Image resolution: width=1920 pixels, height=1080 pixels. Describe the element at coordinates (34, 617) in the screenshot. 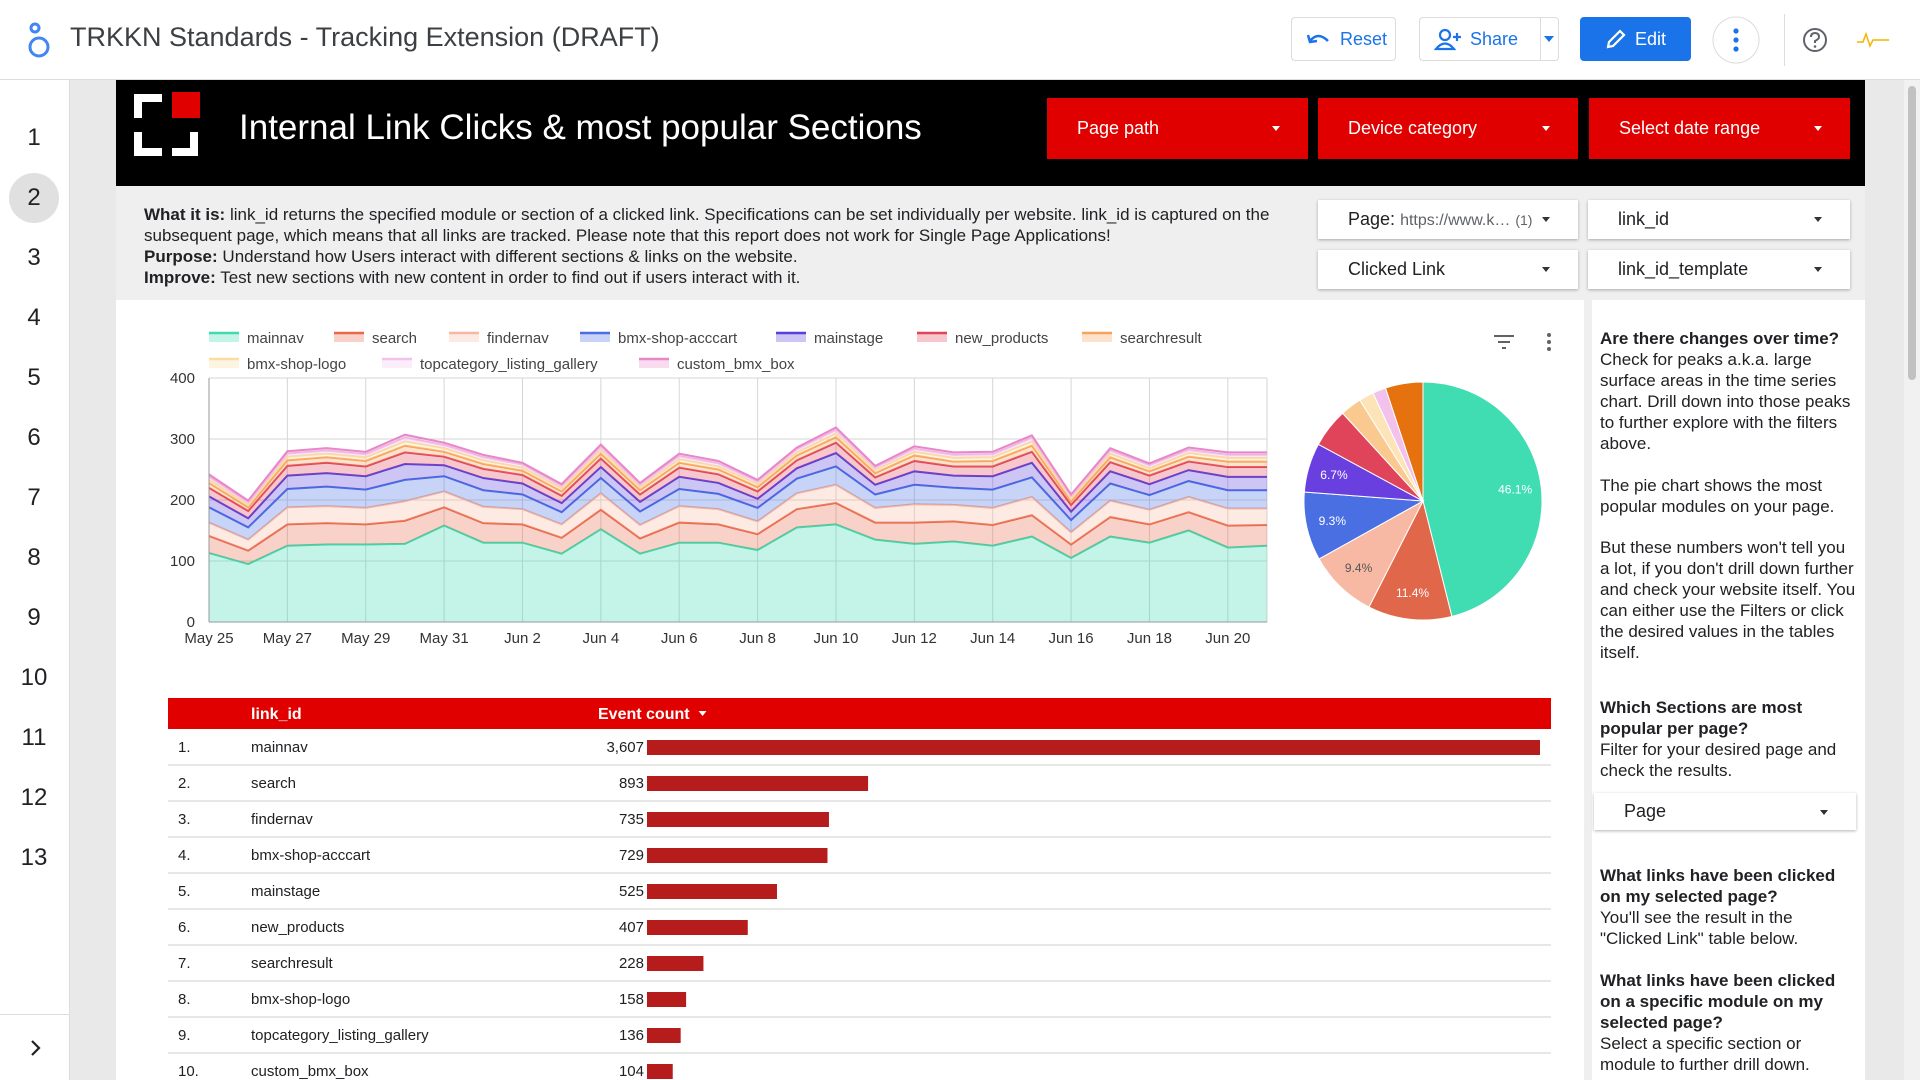

I see `page-number: 9` at that location.